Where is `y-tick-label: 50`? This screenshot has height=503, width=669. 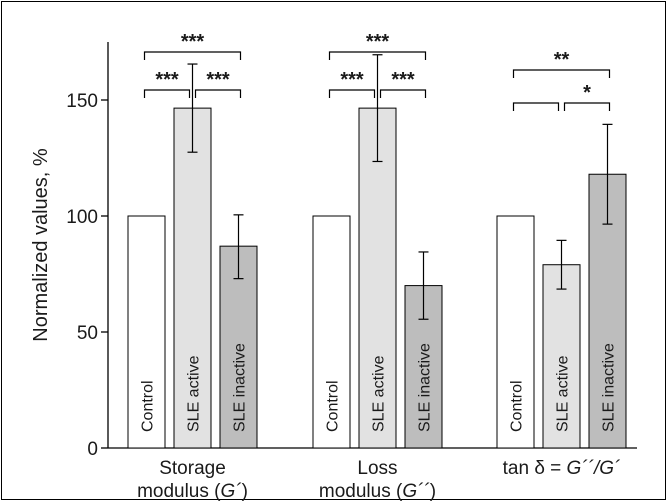 y-tick-label: 50 is located at coordinates (87, 333).